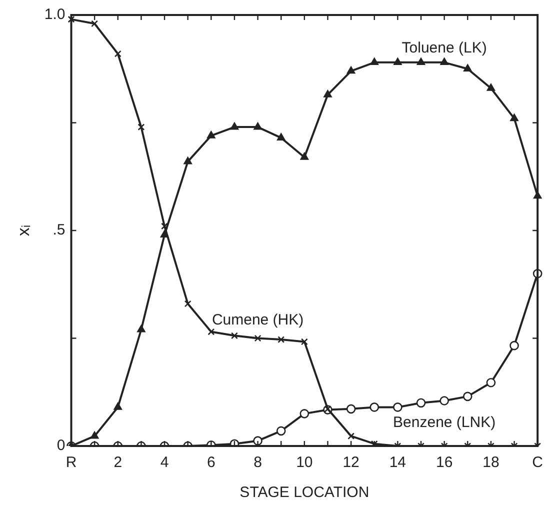 This screenshot has height=510, width=551. What do you see at coordinates (59, 230) in the screenshot?
I see `y-tick-label: .5` at bounding box center [59, 230].